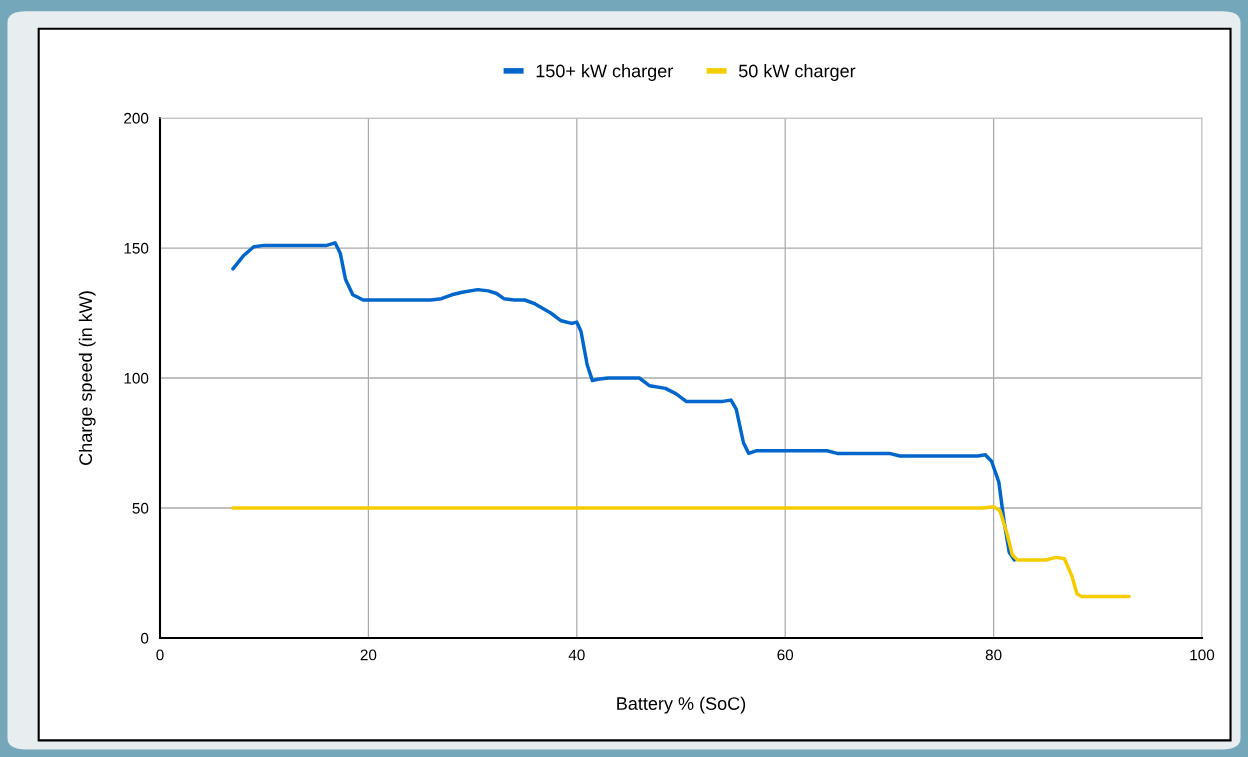  Describe the element at coordinates (136, 118) in the screenshot. I see `y-tick-label: 200` at that location.